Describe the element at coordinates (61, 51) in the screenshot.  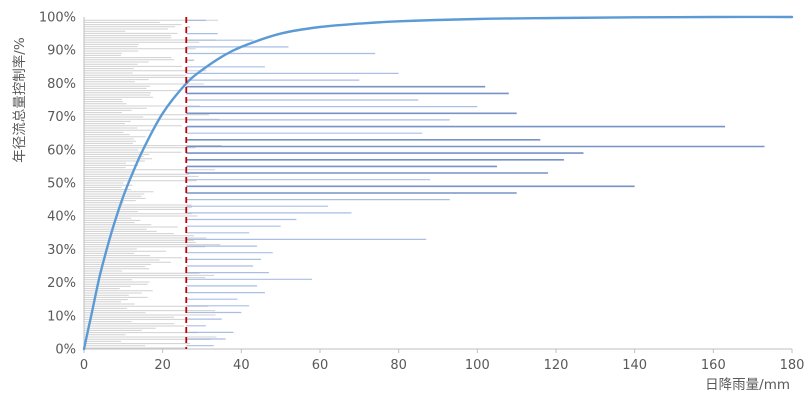
I see `y-tick-label: 90%` at that location.